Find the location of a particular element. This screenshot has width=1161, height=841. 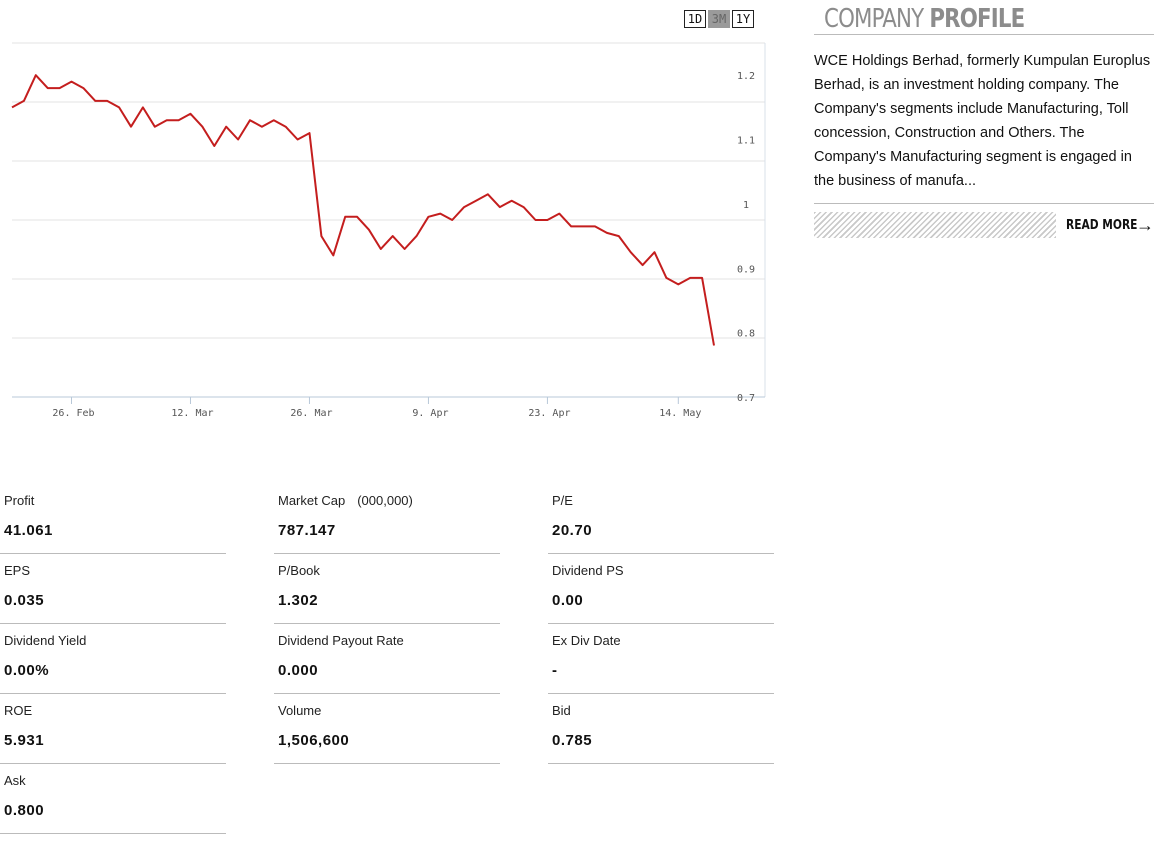

stat-unit: (000,000) is located at coordinates (385, 500).